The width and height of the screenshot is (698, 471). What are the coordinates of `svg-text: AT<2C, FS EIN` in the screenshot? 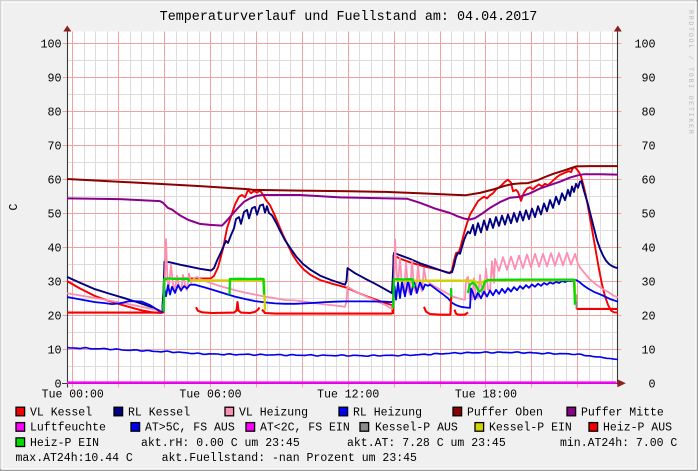 It's located at (305, 428).